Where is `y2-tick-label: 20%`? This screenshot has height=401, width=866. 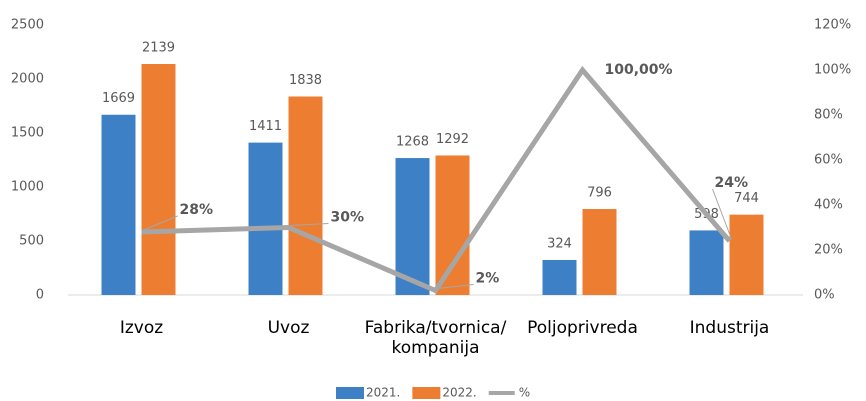
y2-tick-label: 20% is located at coordinates (828, 250).